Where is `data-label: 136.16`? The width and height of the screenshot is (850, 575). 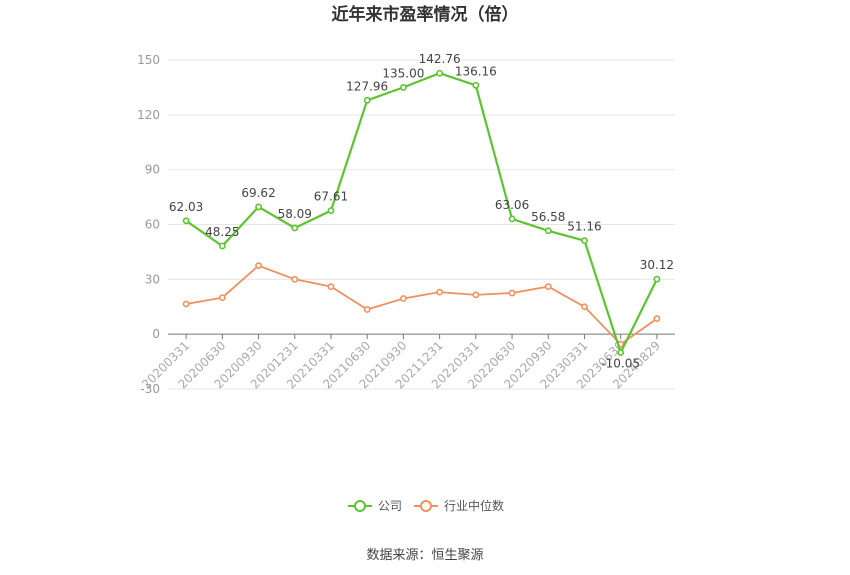 data-label: 136.16 is located at coordinates (476, 71).